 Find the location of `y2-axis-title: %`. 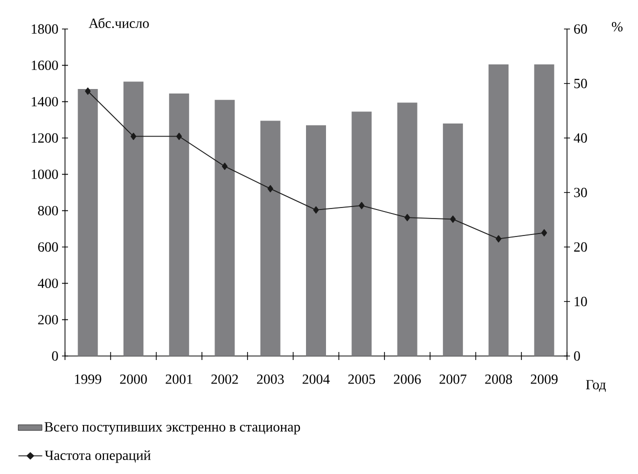

y2-axis-title: % is located at coordinates (617, 27).